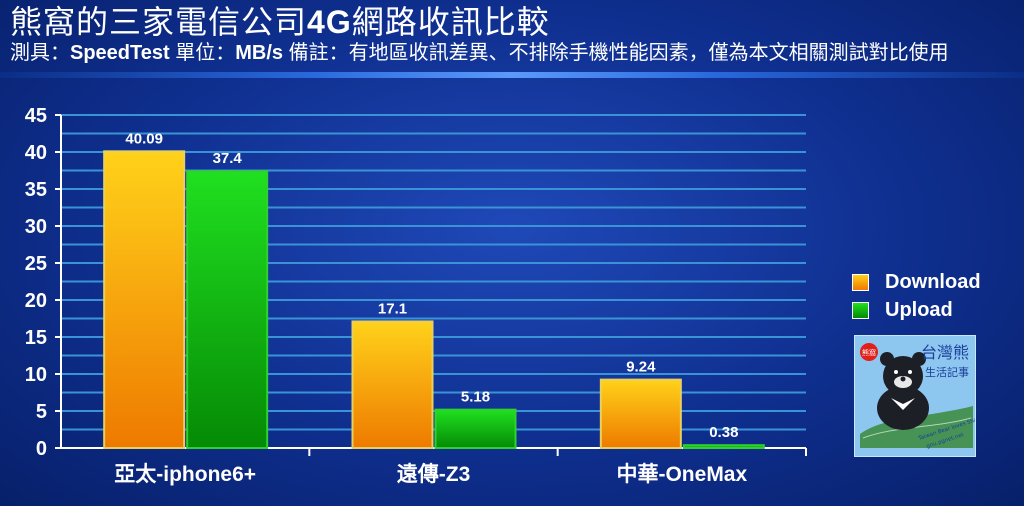 The height and width of the screenshot is (506, 1024). I want to click on y-tick-label: 40, so click(36, 153).